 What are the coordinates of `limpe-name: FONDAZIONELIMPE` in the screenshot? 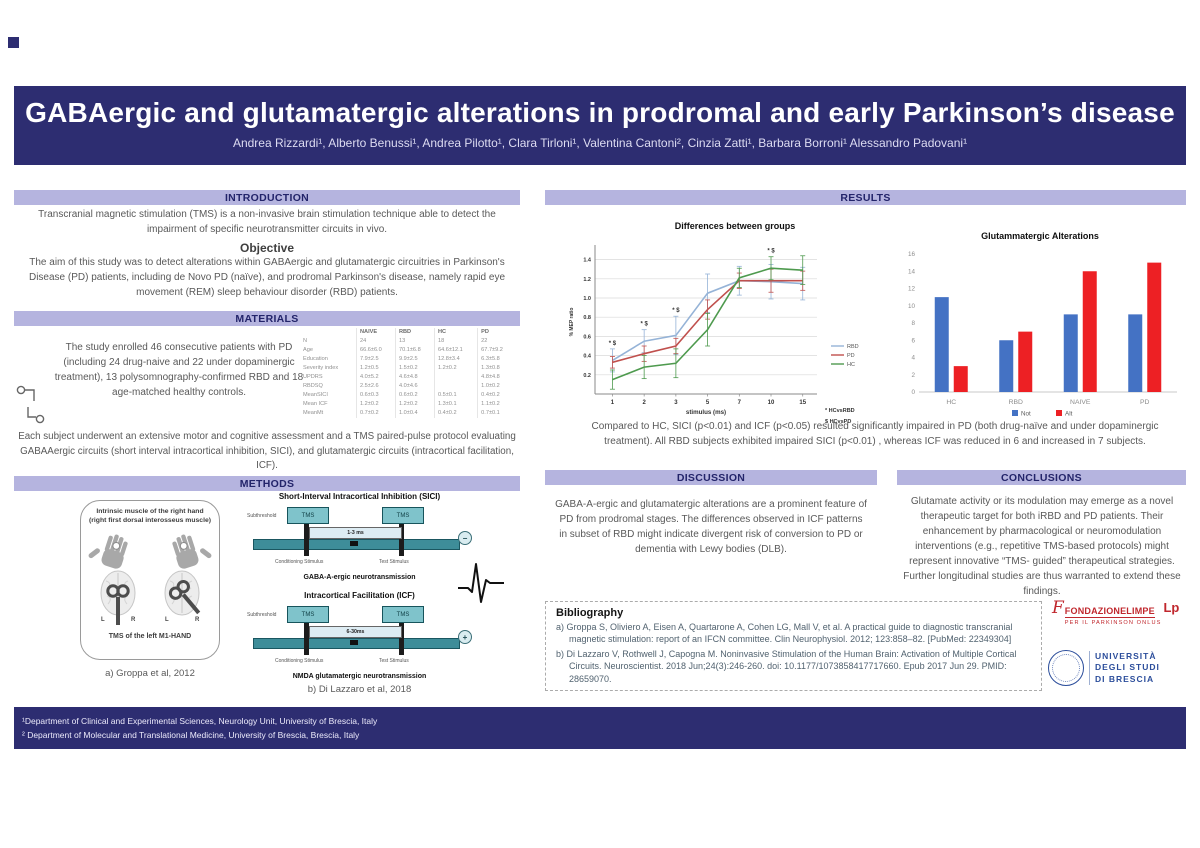 It's located at (1109, 612).